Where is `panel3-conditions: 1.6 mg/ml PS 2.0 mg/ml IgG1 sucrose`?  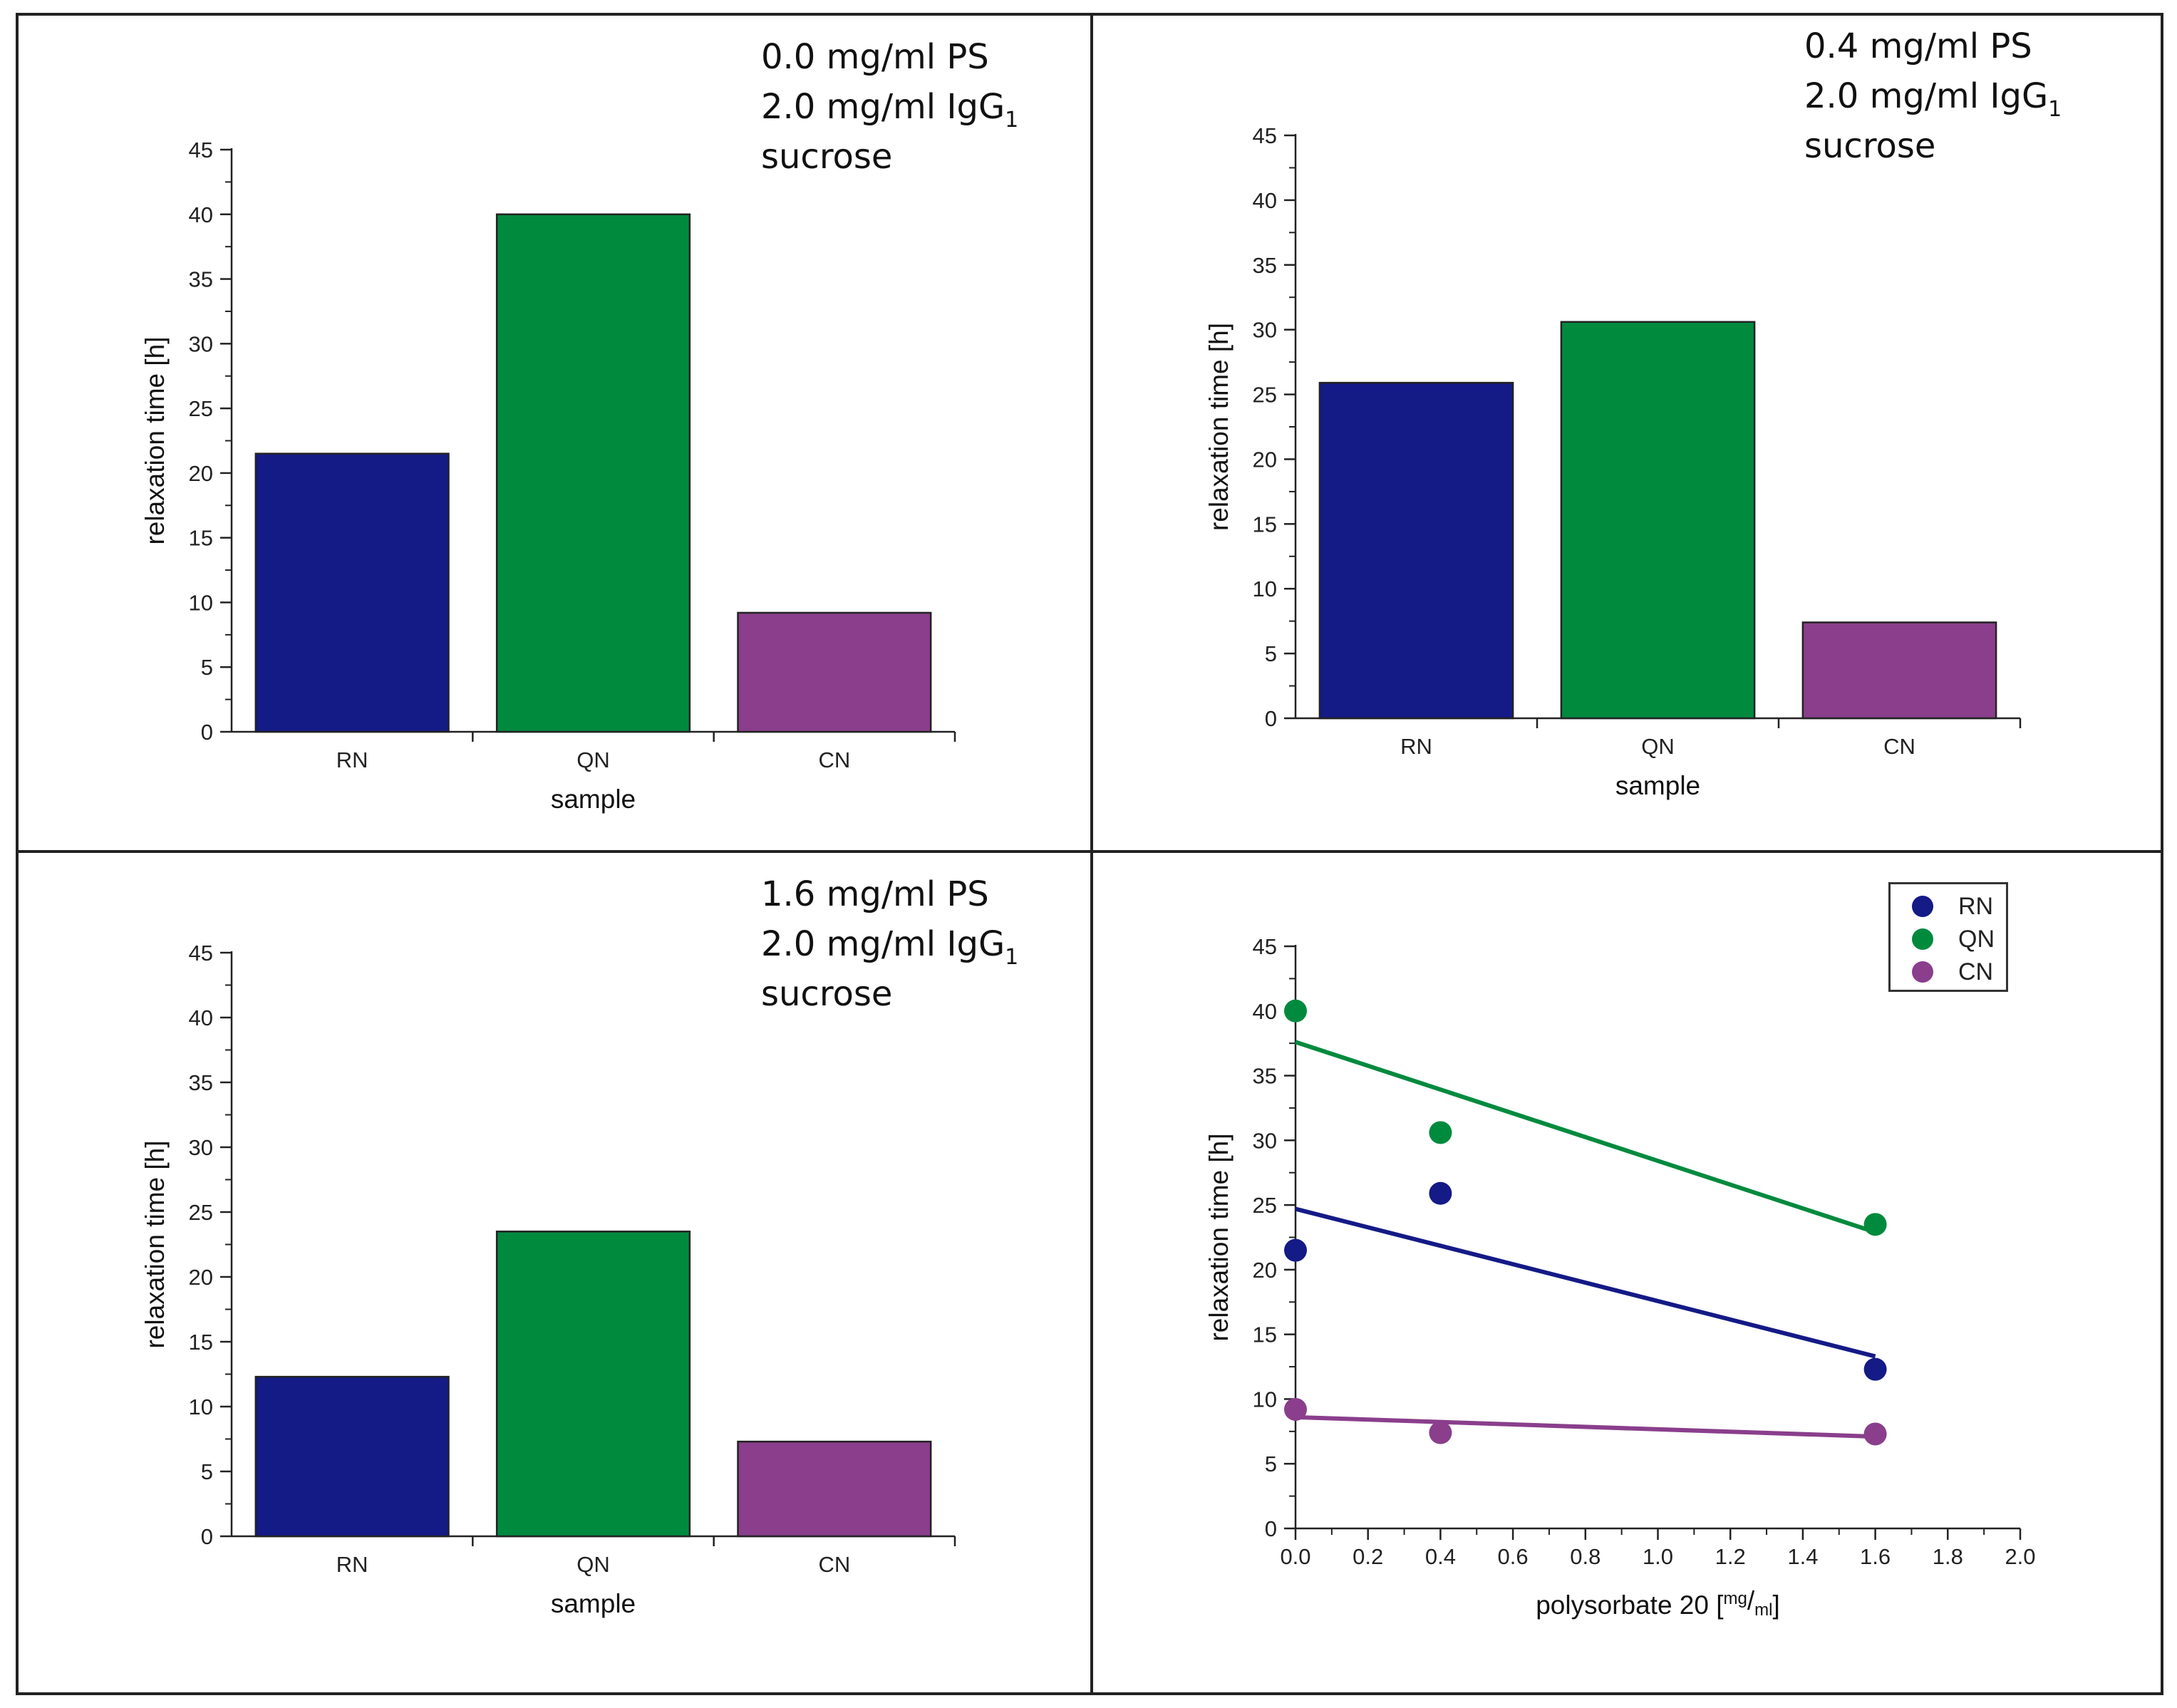
panel3-conditions: 1.6 mg/ml PS 2.0 mg/ml IgG1 sucrose is located at coordinates (889, 944).